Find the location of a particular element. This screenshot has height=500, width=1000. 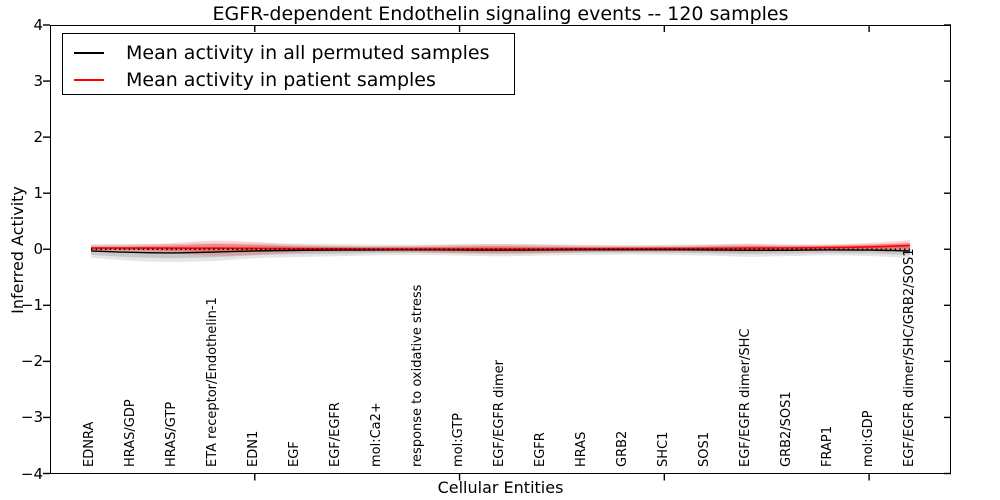

x-category-label: GRB2 is located at coordinates (622, 448).